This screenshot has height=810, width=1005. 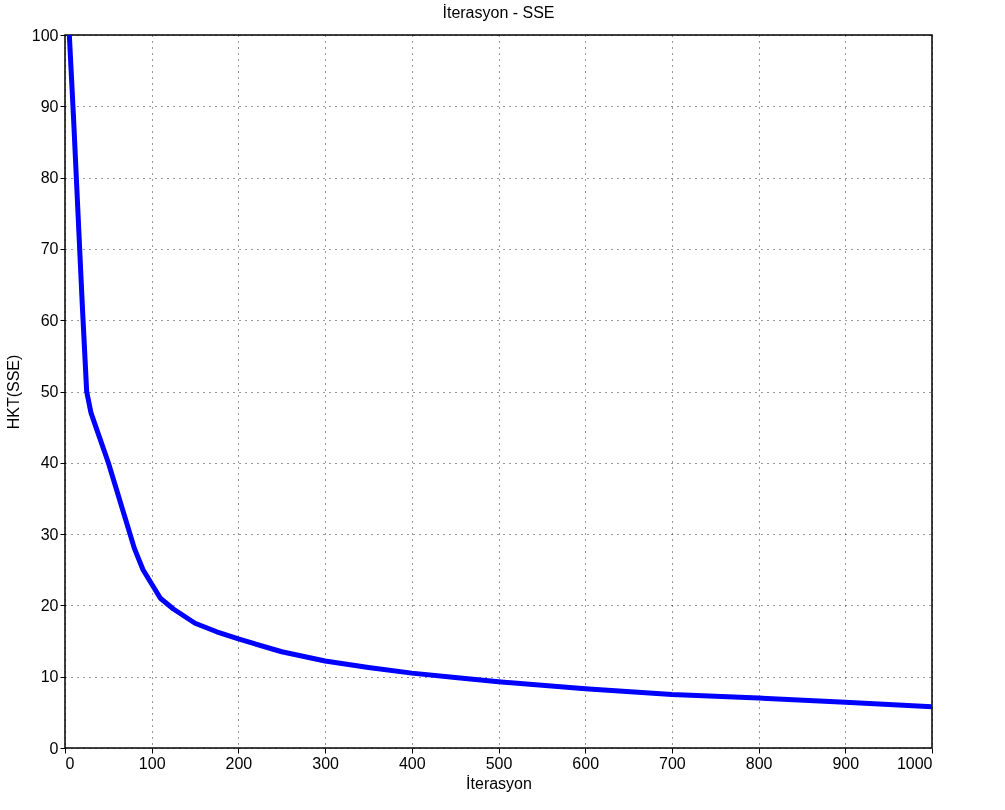 I want to click on x-tick-label: 1000, so click(x=914, y=763).